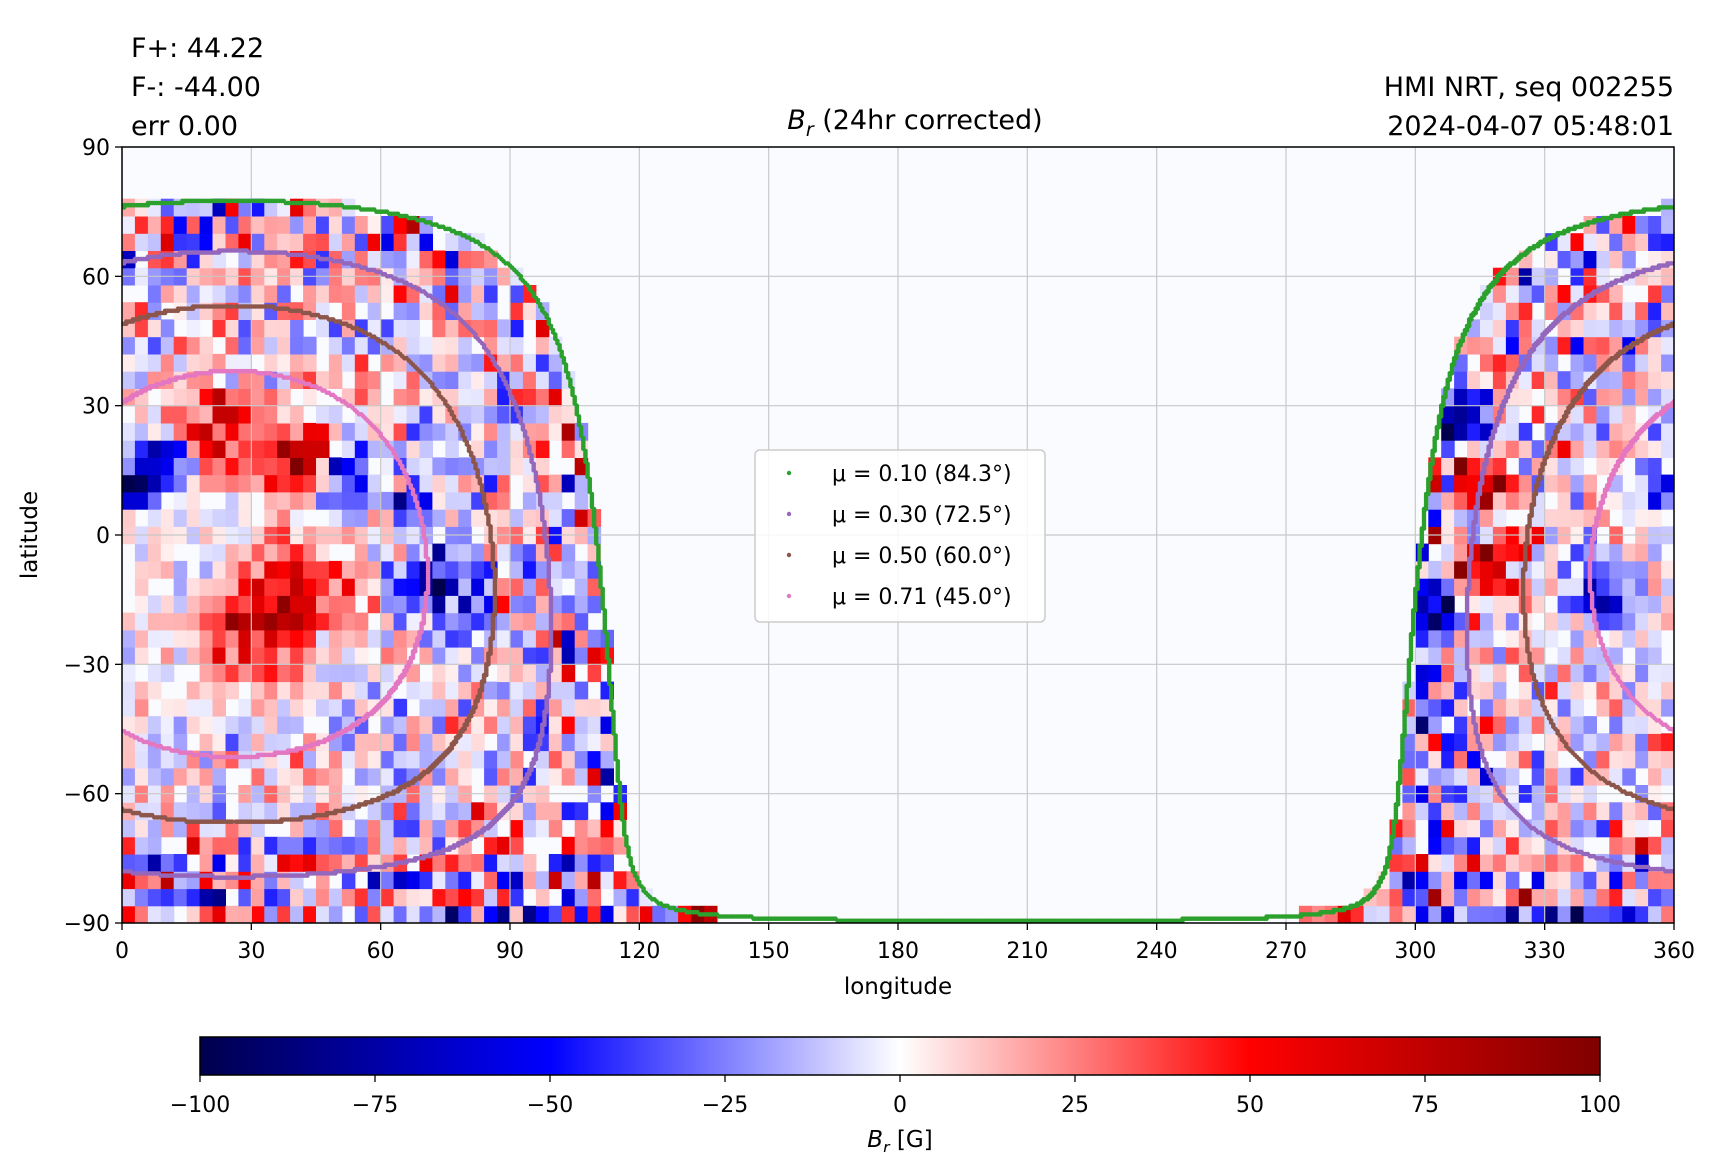 Image resolution: width=1728 pixels, height=1152 pixels. I want to click on timestamp-label: 2024-04-07 05:48:01, so click(1530, 126).